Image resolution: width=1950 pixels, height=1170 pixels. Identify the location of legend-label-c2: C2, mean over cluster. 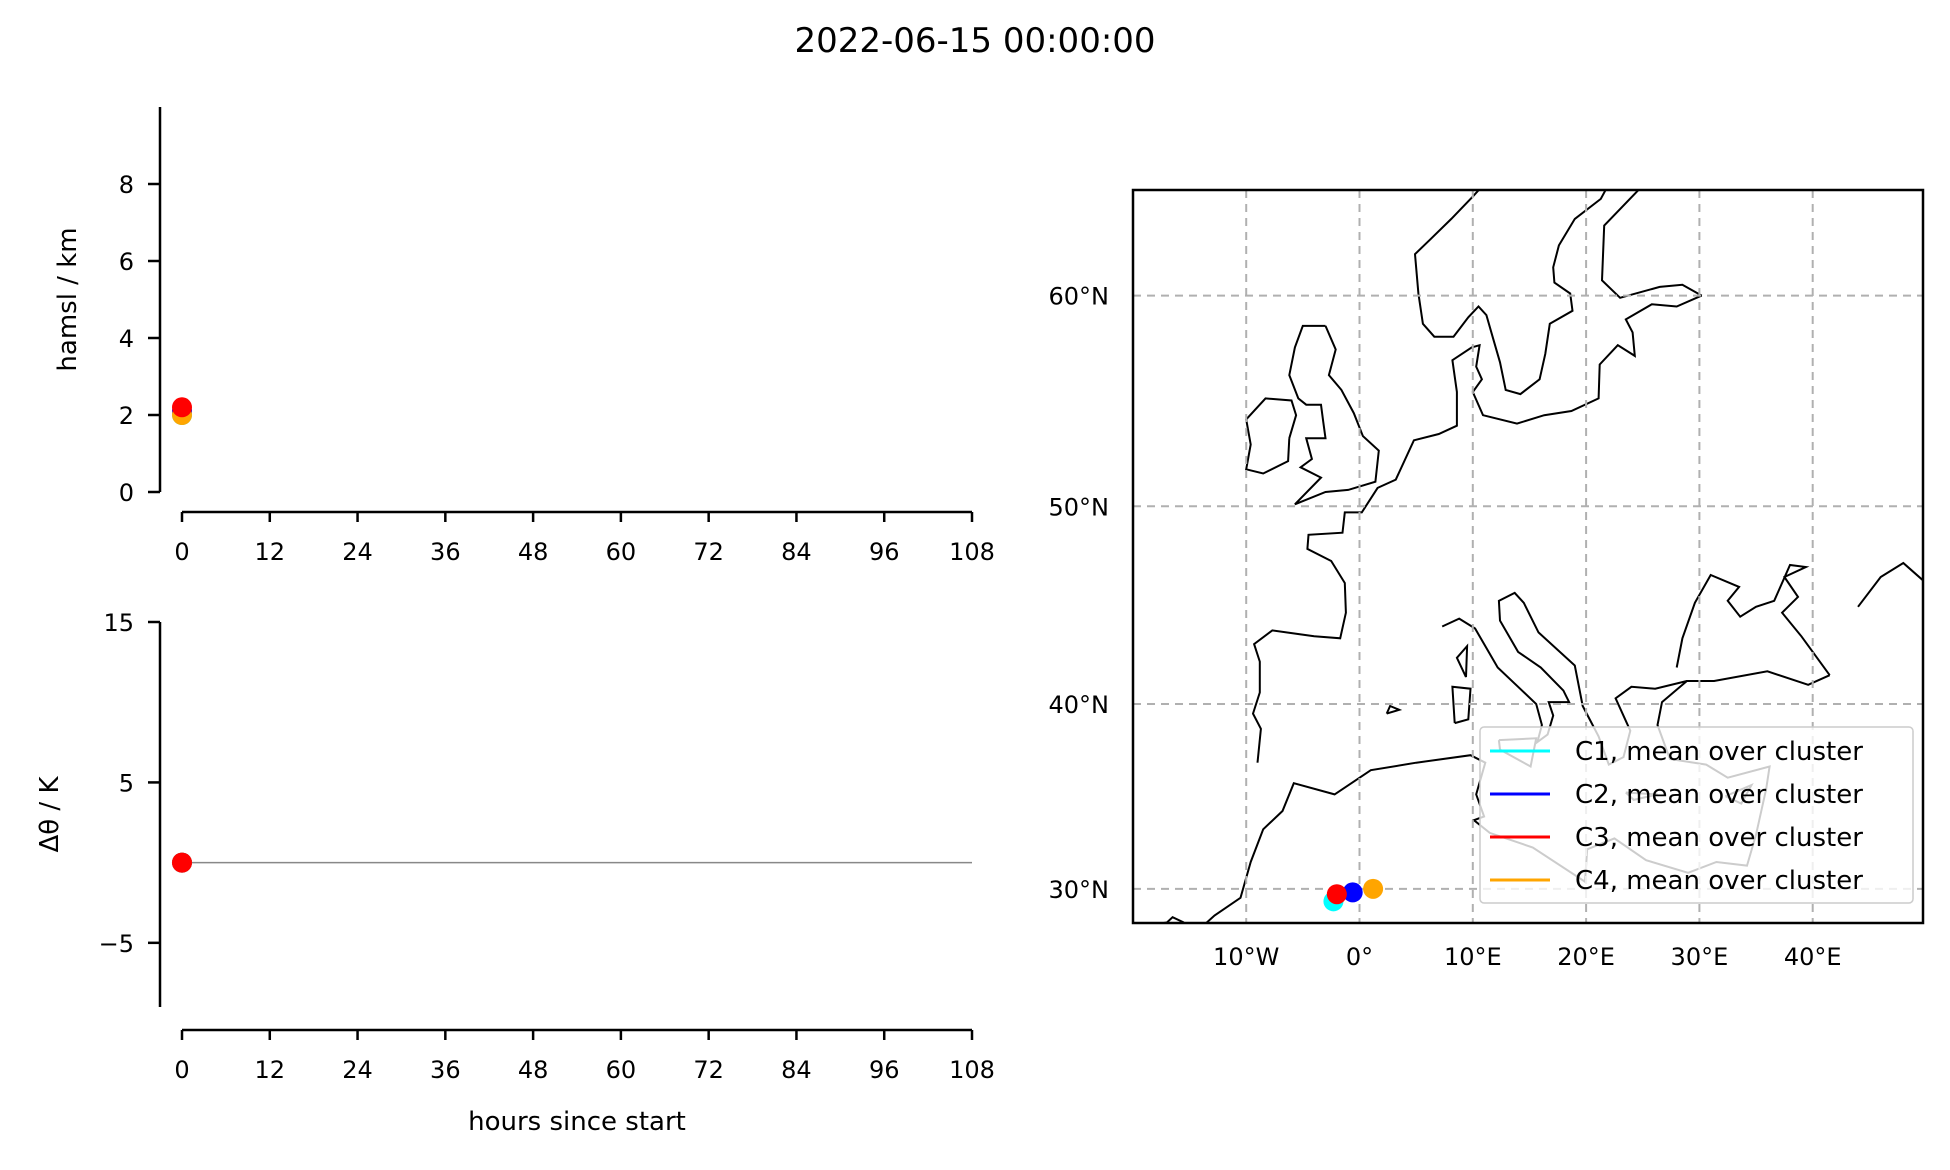
(1719, 795).